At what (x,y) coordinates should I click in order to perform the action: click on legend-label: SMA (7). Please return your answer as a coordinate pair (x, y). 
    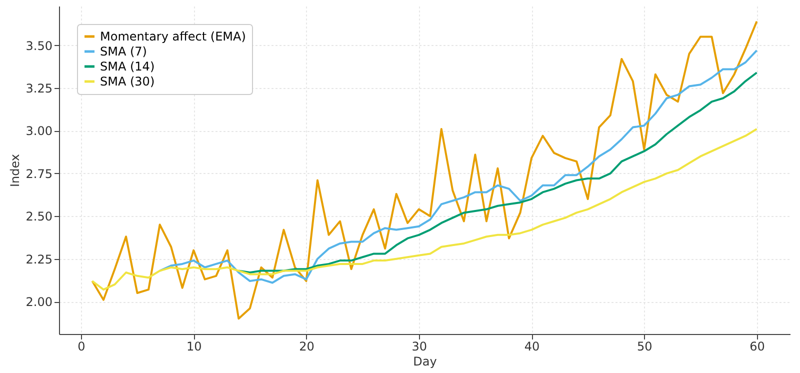
    Looking at the image, I should click on (123, 51).